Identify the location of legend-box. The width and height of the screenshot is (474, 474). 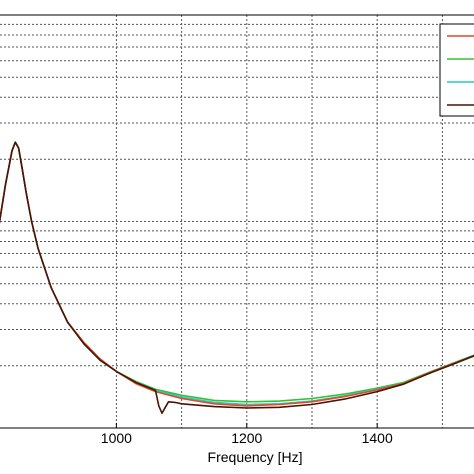
(456, 70).